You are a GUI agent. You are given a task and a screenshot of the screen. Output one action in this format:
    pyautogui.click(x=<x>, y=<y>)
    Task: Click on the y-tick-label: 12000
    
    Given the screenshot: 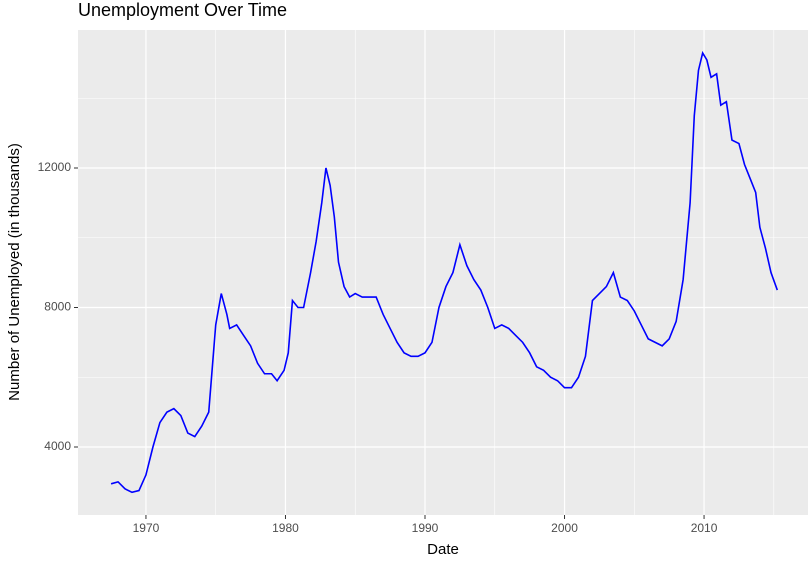 What is the action you would take?
    pyautogui.click(x=55, y=167)
    